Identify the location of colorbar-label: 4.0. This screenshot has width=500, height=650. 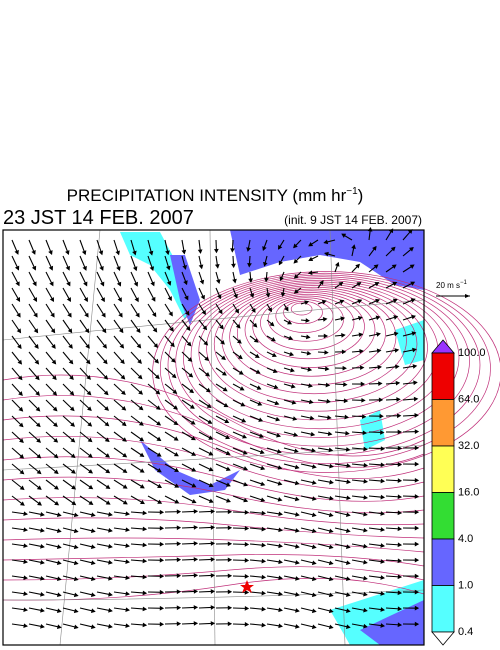
(465, 539).